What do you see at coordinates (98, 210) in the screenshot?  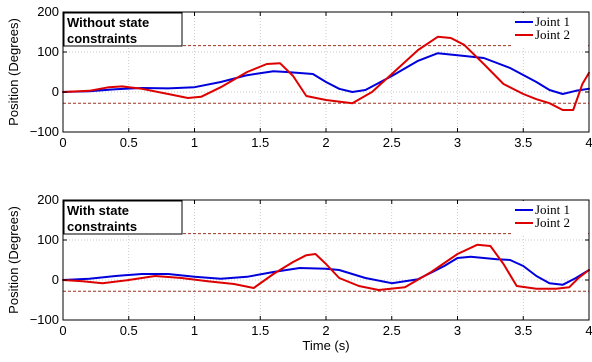 I see `annotation-text: With state` at bounding box center [98, 210].